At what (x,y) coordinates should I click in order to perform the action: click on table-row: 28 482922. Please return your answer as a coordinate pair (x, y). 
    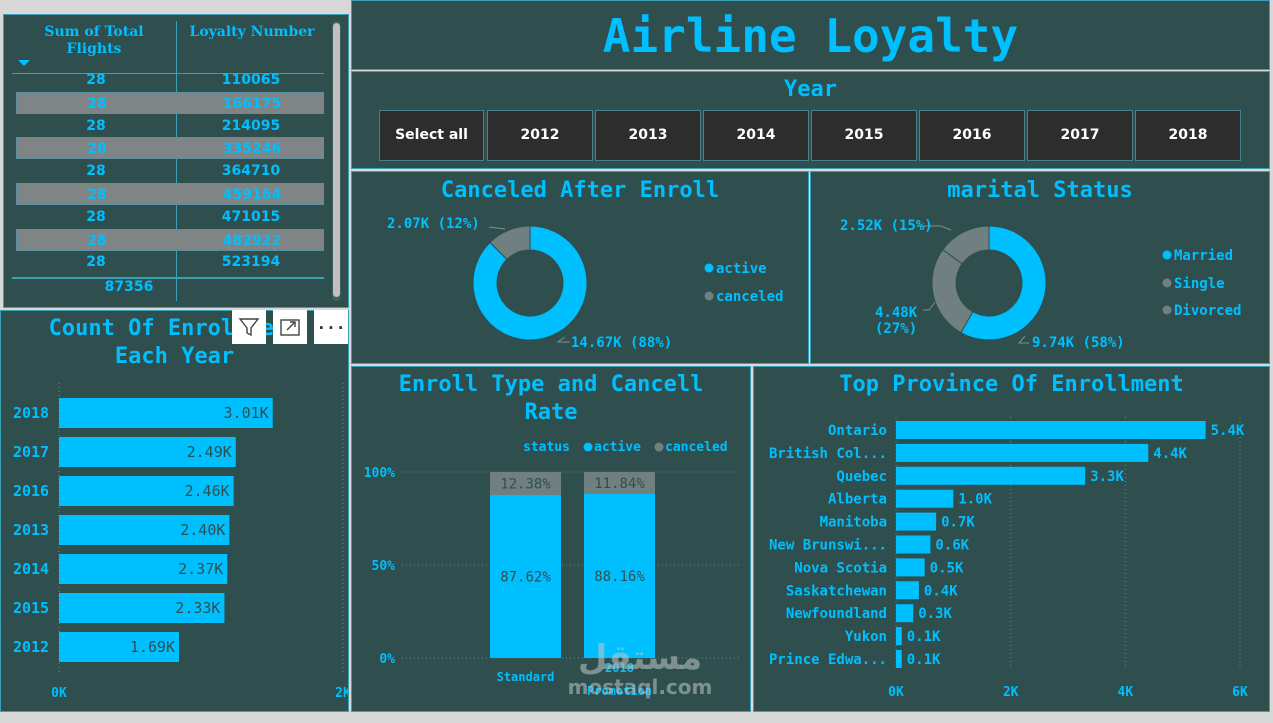
    Looking at the image, I should click on (170, 239).